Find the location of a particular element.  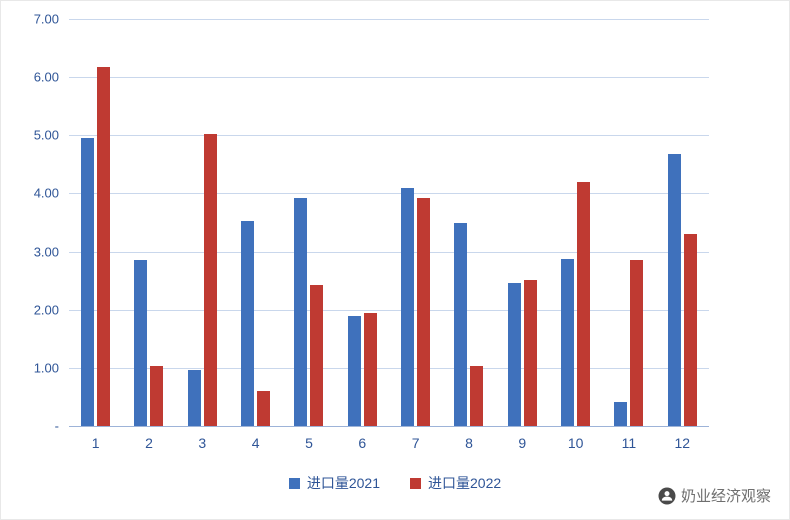

gridline: 6.00 is located at coordinates (371, 77).